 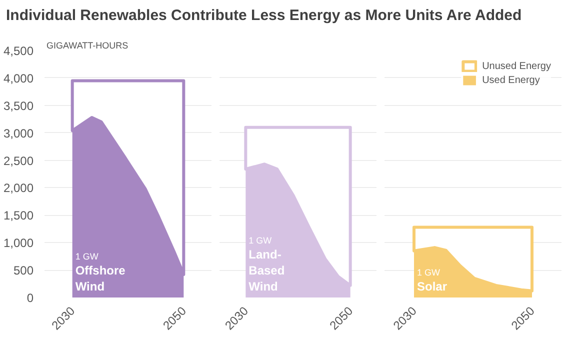 What do you see at coordinates (18, 105) in the screenshot?
I see `y-tick-label: 3,500` at bounding box center [18, 105].